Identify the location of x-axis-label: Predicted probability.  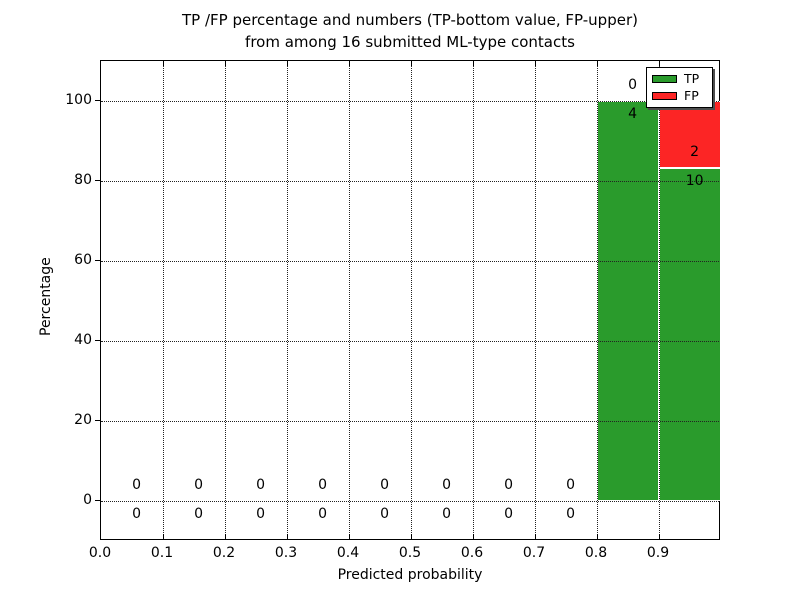
(410, 575).